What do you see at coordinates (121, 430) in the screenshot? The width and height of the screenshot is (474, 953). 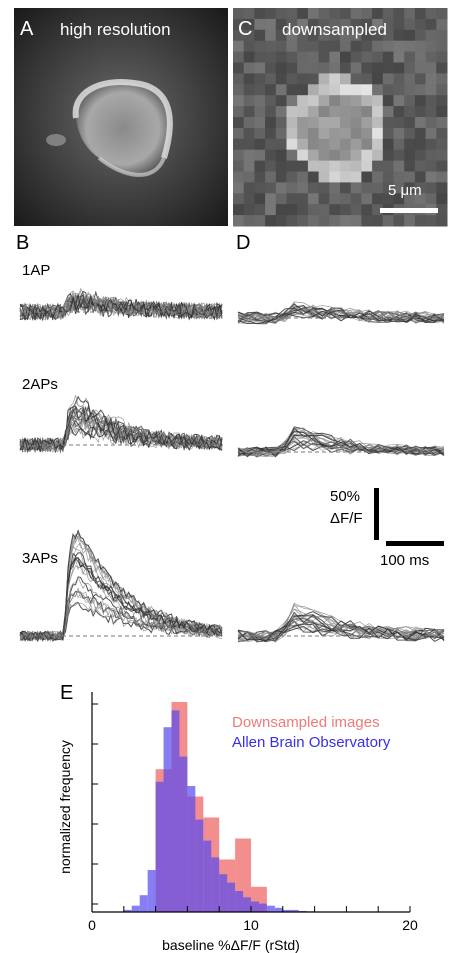 I see `trace-line-b-2aps` at bounding box center [121, 430].